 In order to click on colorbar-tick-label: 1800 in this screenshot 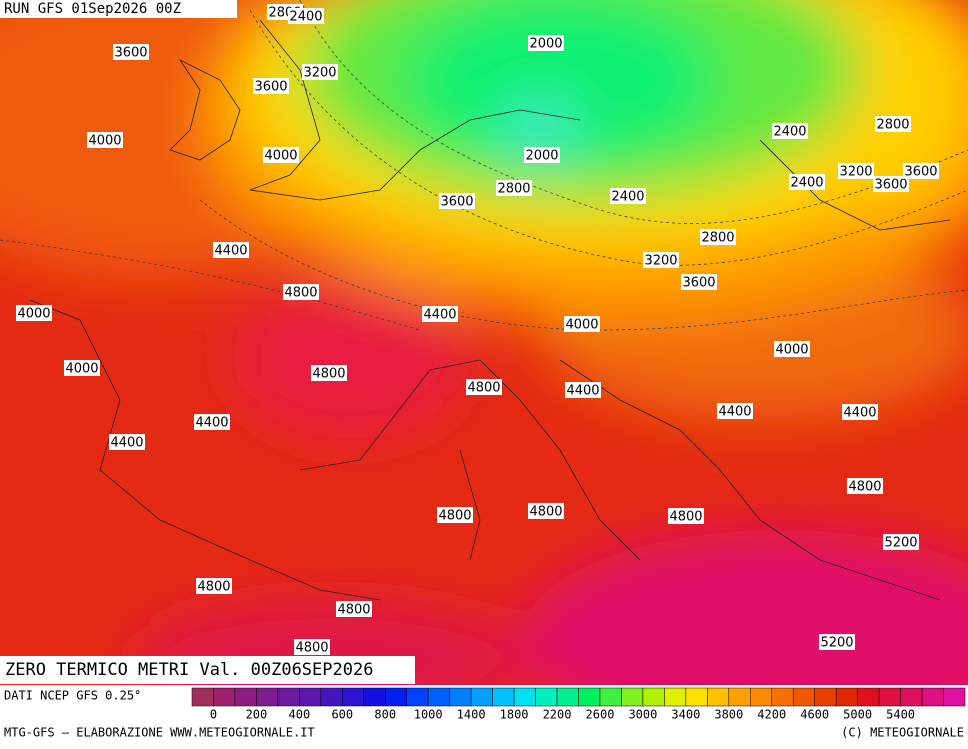, I will do `click(514, 715)`.